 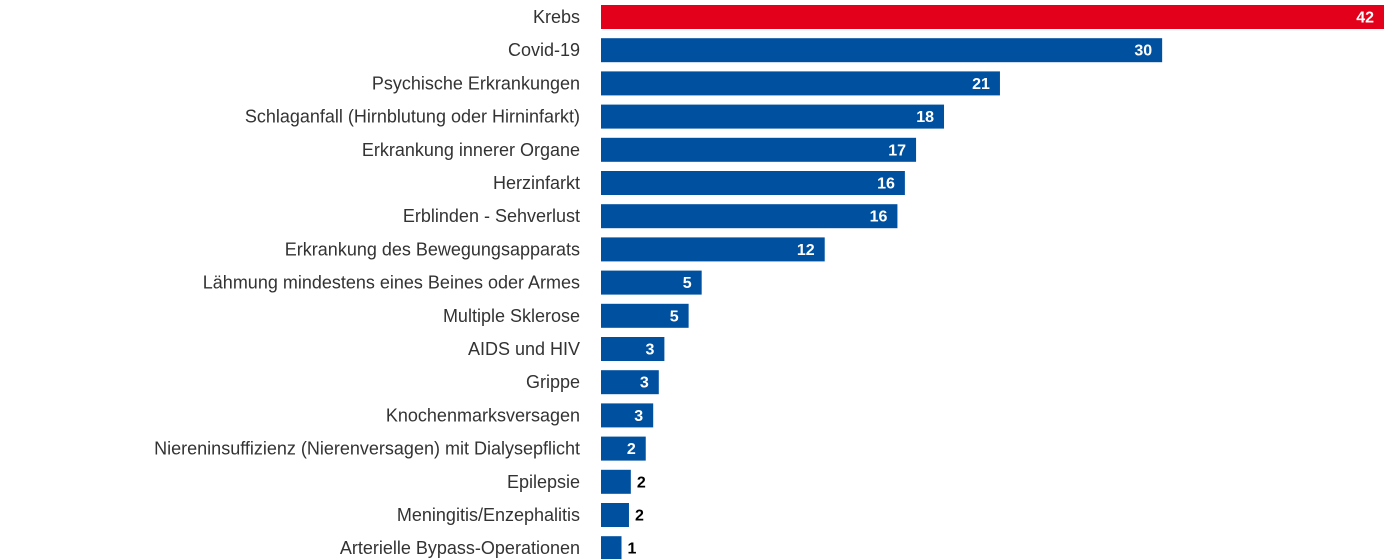 I want to click on category-label: Psychische Erkrankungen, so click(x=476, y=83).